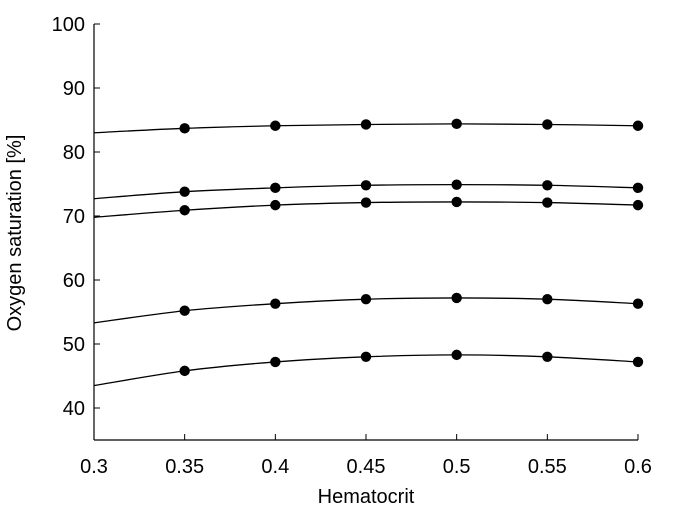 The image size is (677, 511). I want to click on x-axis-label: Hematocrit, so click(366, 497).